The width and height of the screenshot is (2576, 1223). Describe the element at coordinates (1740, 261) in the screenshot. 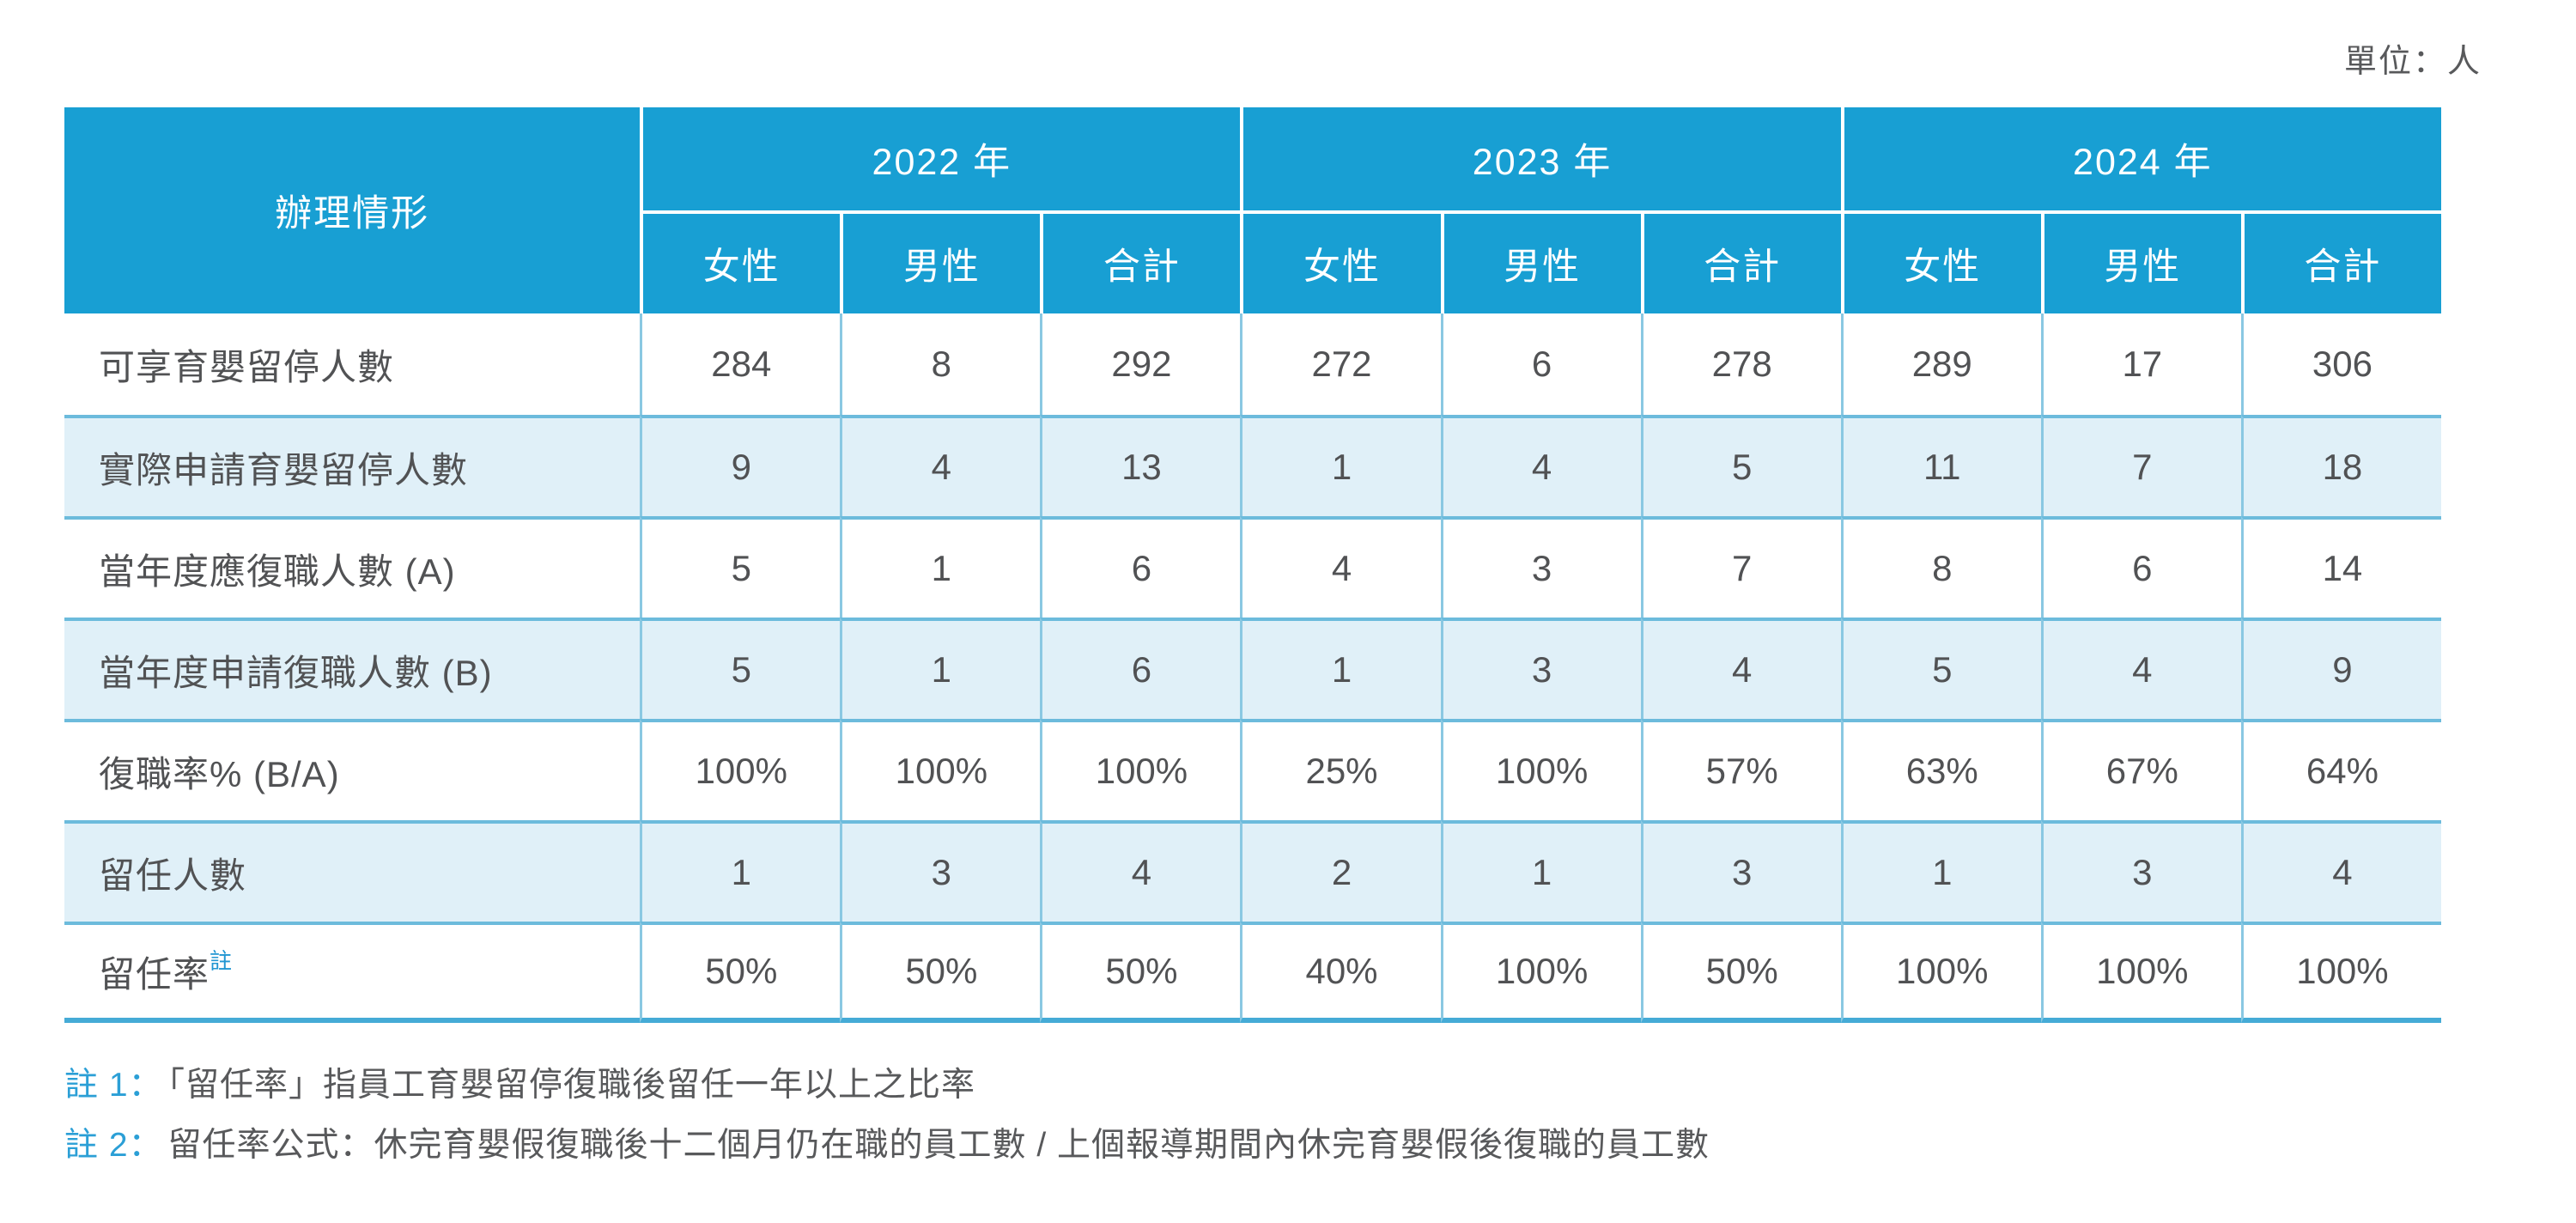

I see `subheader-total-2023: 合計` at that location.